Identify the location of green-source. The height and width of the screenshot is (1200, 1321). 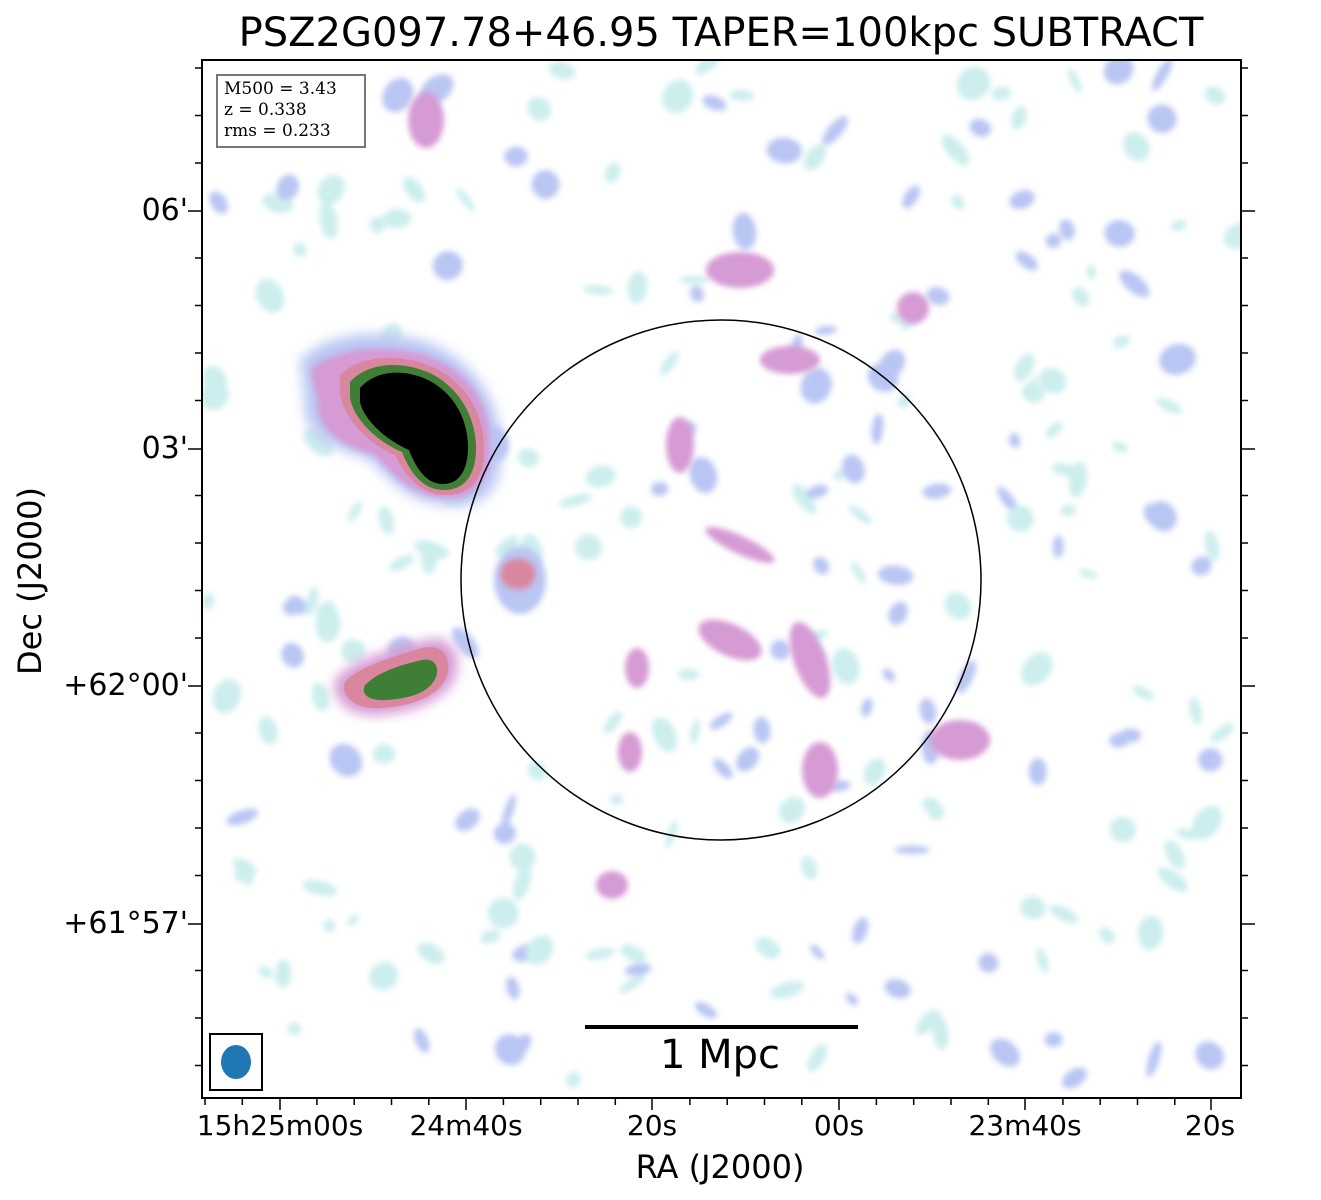
(396, 677).